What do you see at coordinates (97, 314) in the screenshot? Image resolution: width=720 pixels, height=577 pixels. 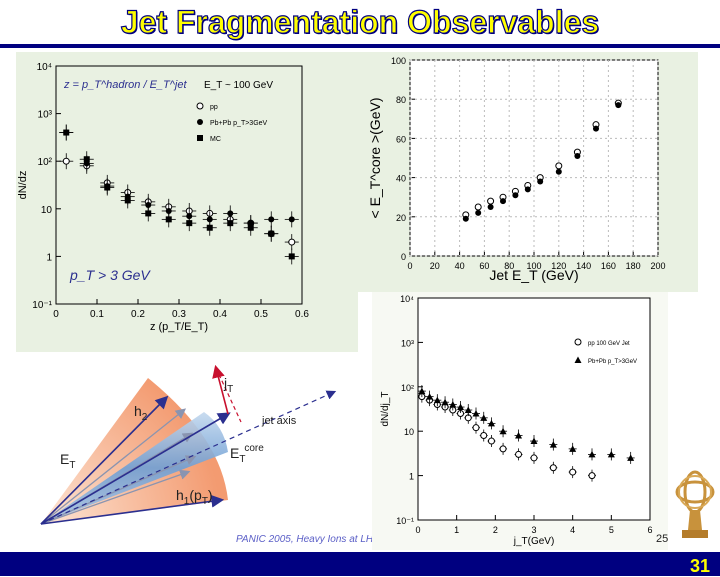 I see `x-tick-label: 0.1` at bounding box center [97, 314].